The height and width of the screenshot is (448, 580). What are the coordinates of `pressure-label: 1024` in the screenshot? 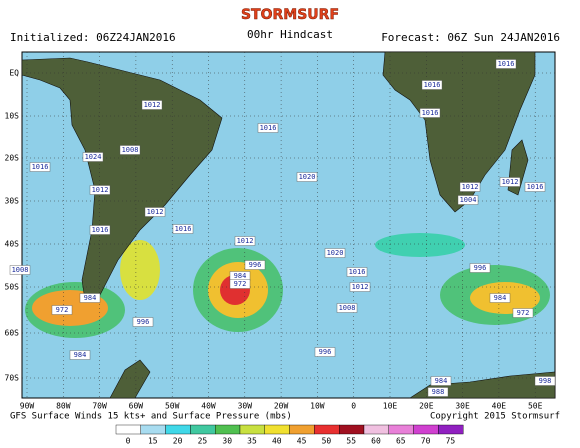 It's located at (93, 157).